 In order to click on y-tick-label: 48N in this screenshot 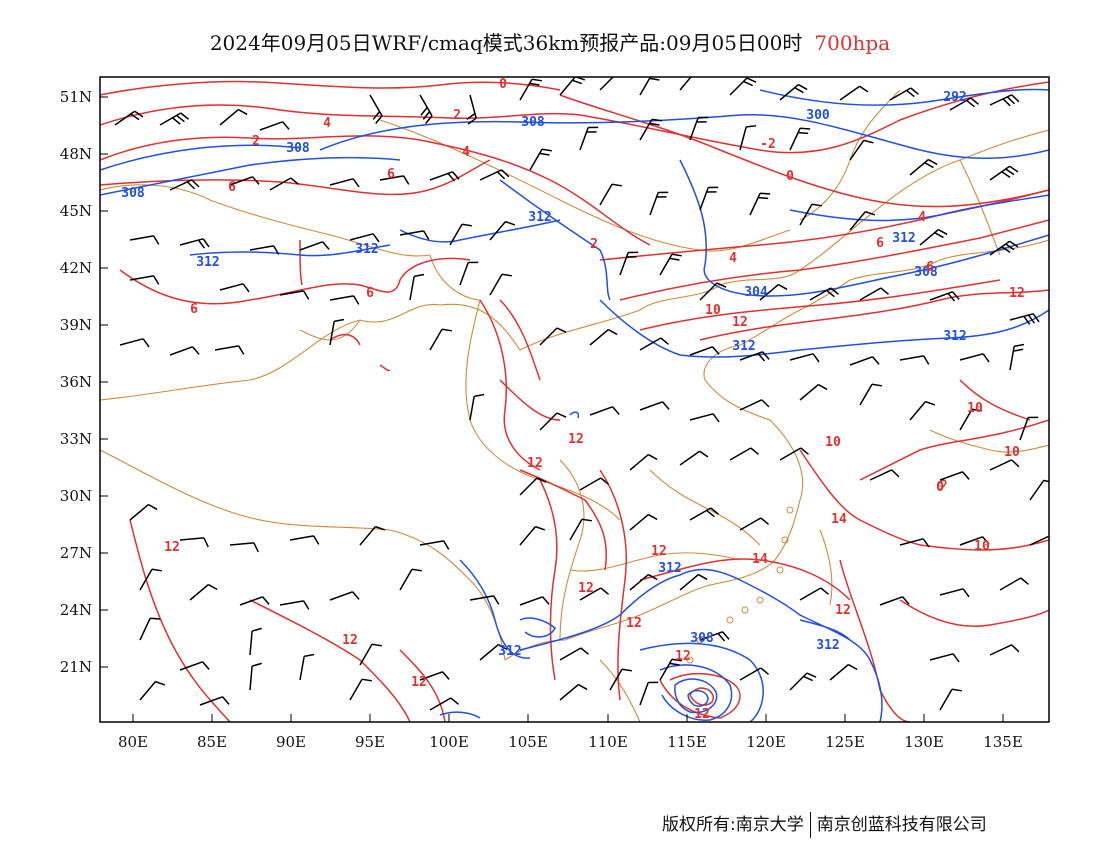, I will do `click(76, 154)`.